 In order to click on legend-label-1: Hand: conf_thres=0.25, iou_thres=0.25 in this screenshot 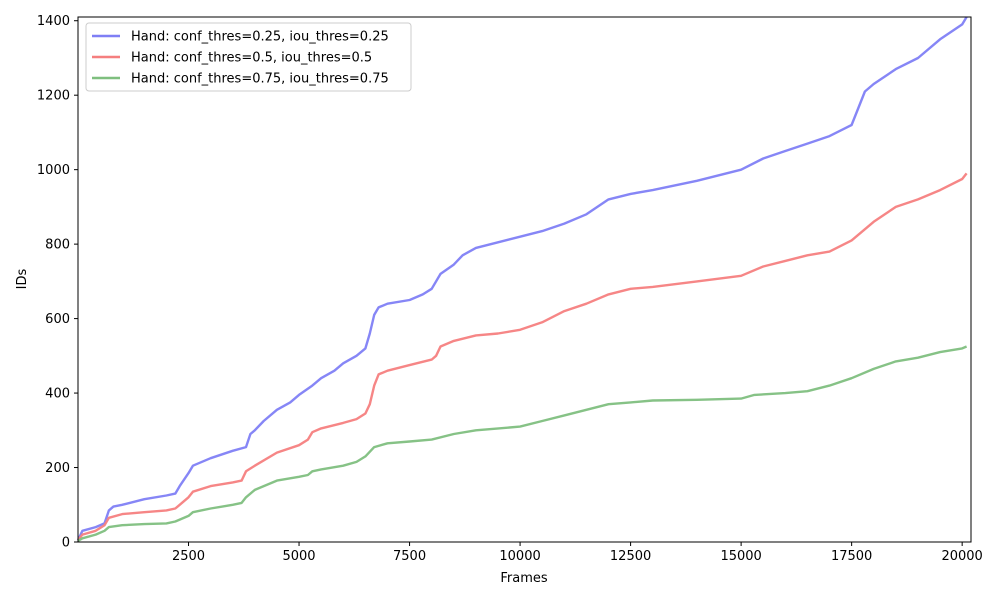, I will do `click(260, 37)`.